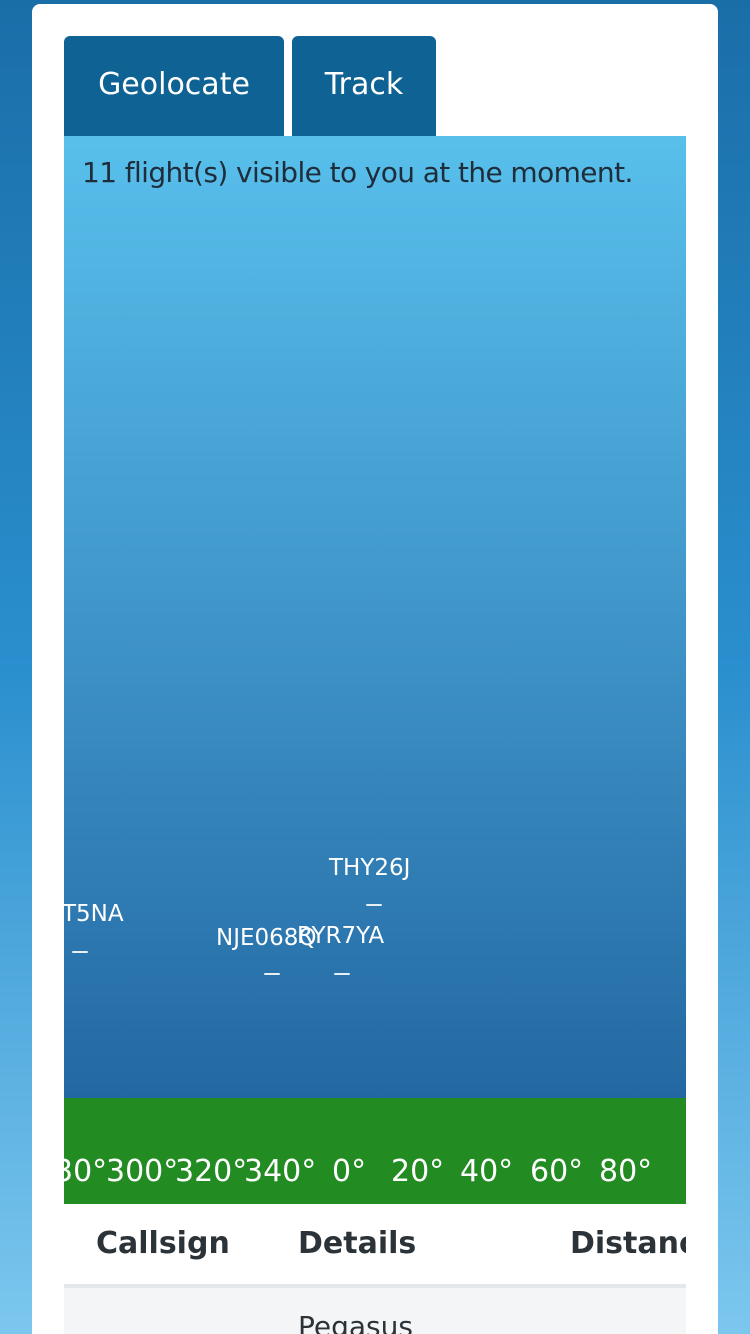 This screenshot has width=750, height=1334. I want to click on compass-label: 40°, so click(487, 1171).